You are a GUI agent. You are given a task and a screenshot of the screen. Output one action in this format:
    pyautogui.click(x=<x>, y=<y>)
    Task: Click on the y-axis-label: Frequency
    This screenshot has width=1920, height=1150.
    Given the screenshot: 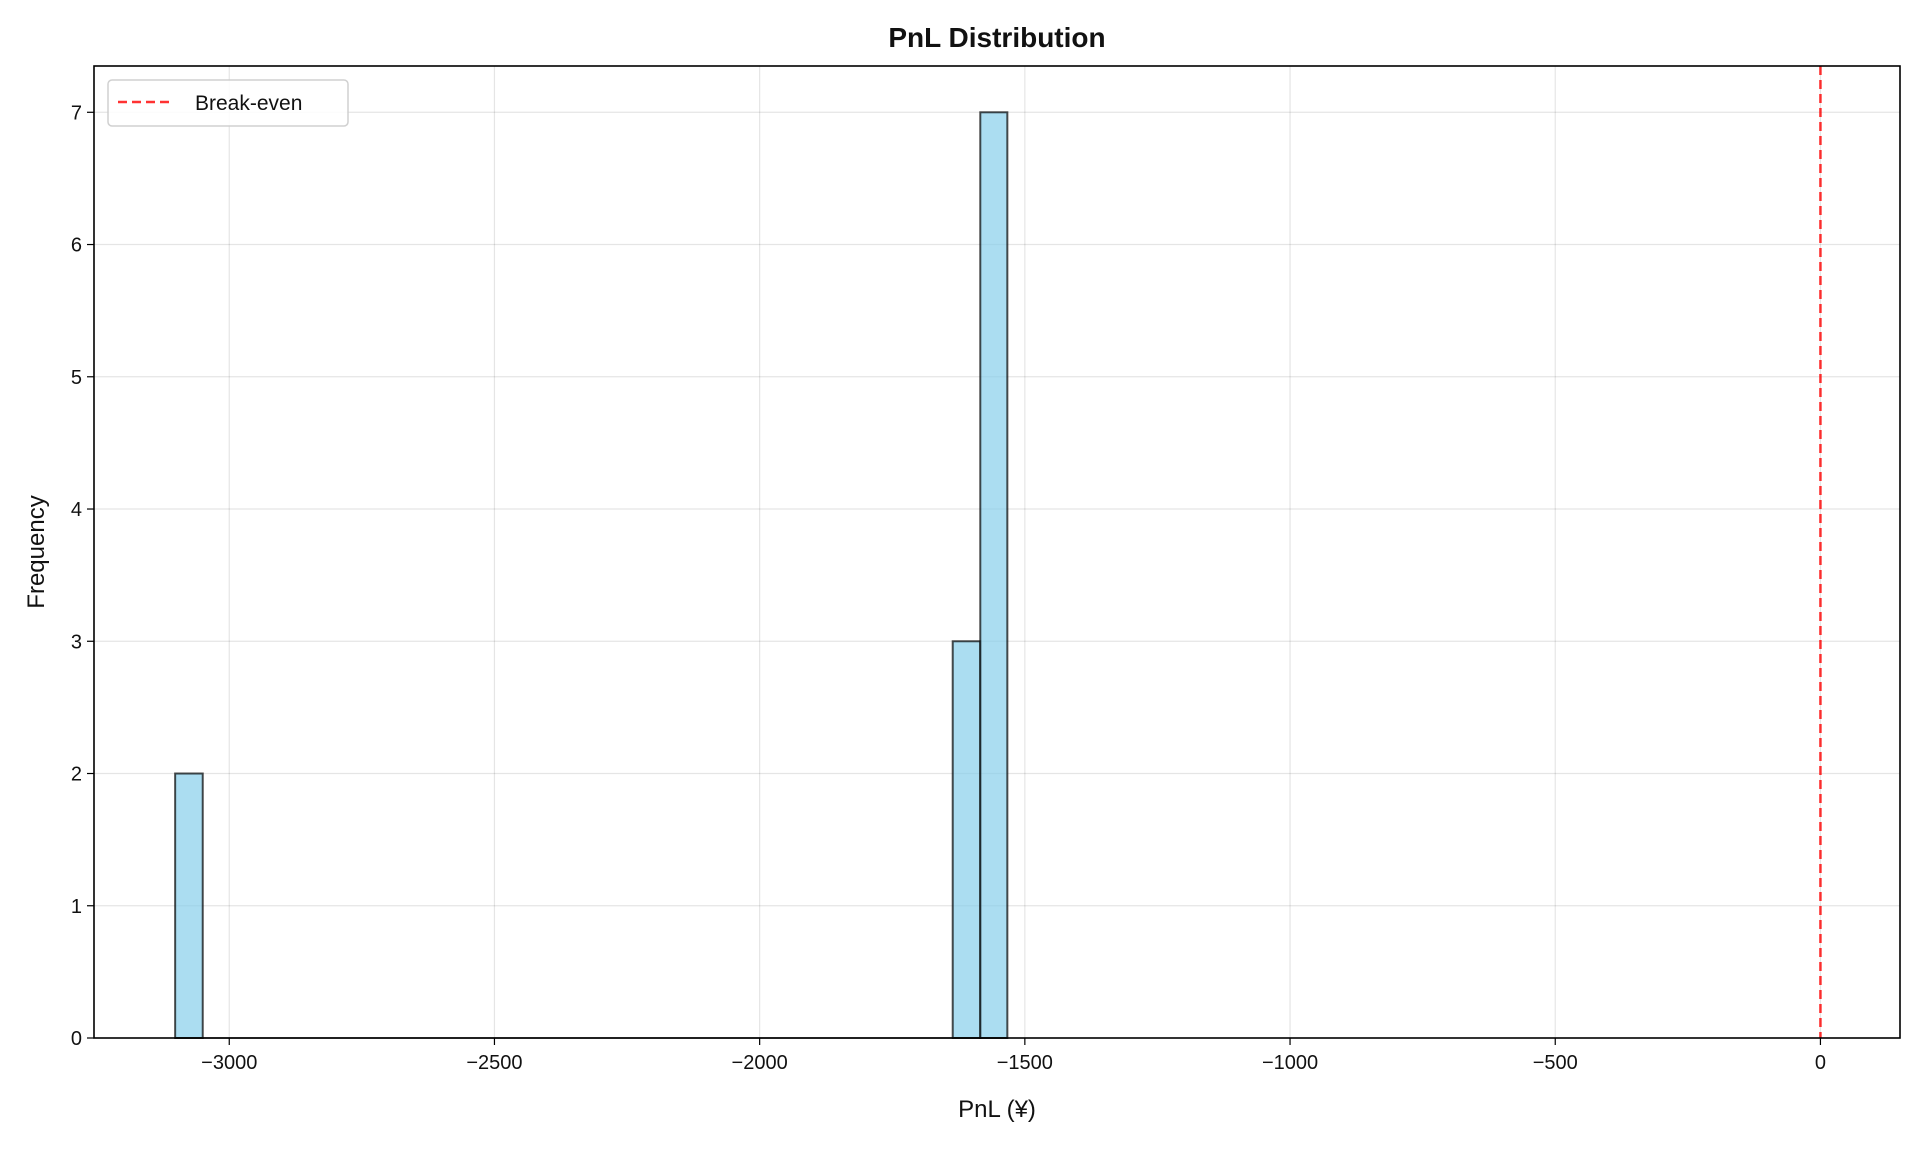 What is the action you would take?
    pyautogui.click(x=36, y=551)
    